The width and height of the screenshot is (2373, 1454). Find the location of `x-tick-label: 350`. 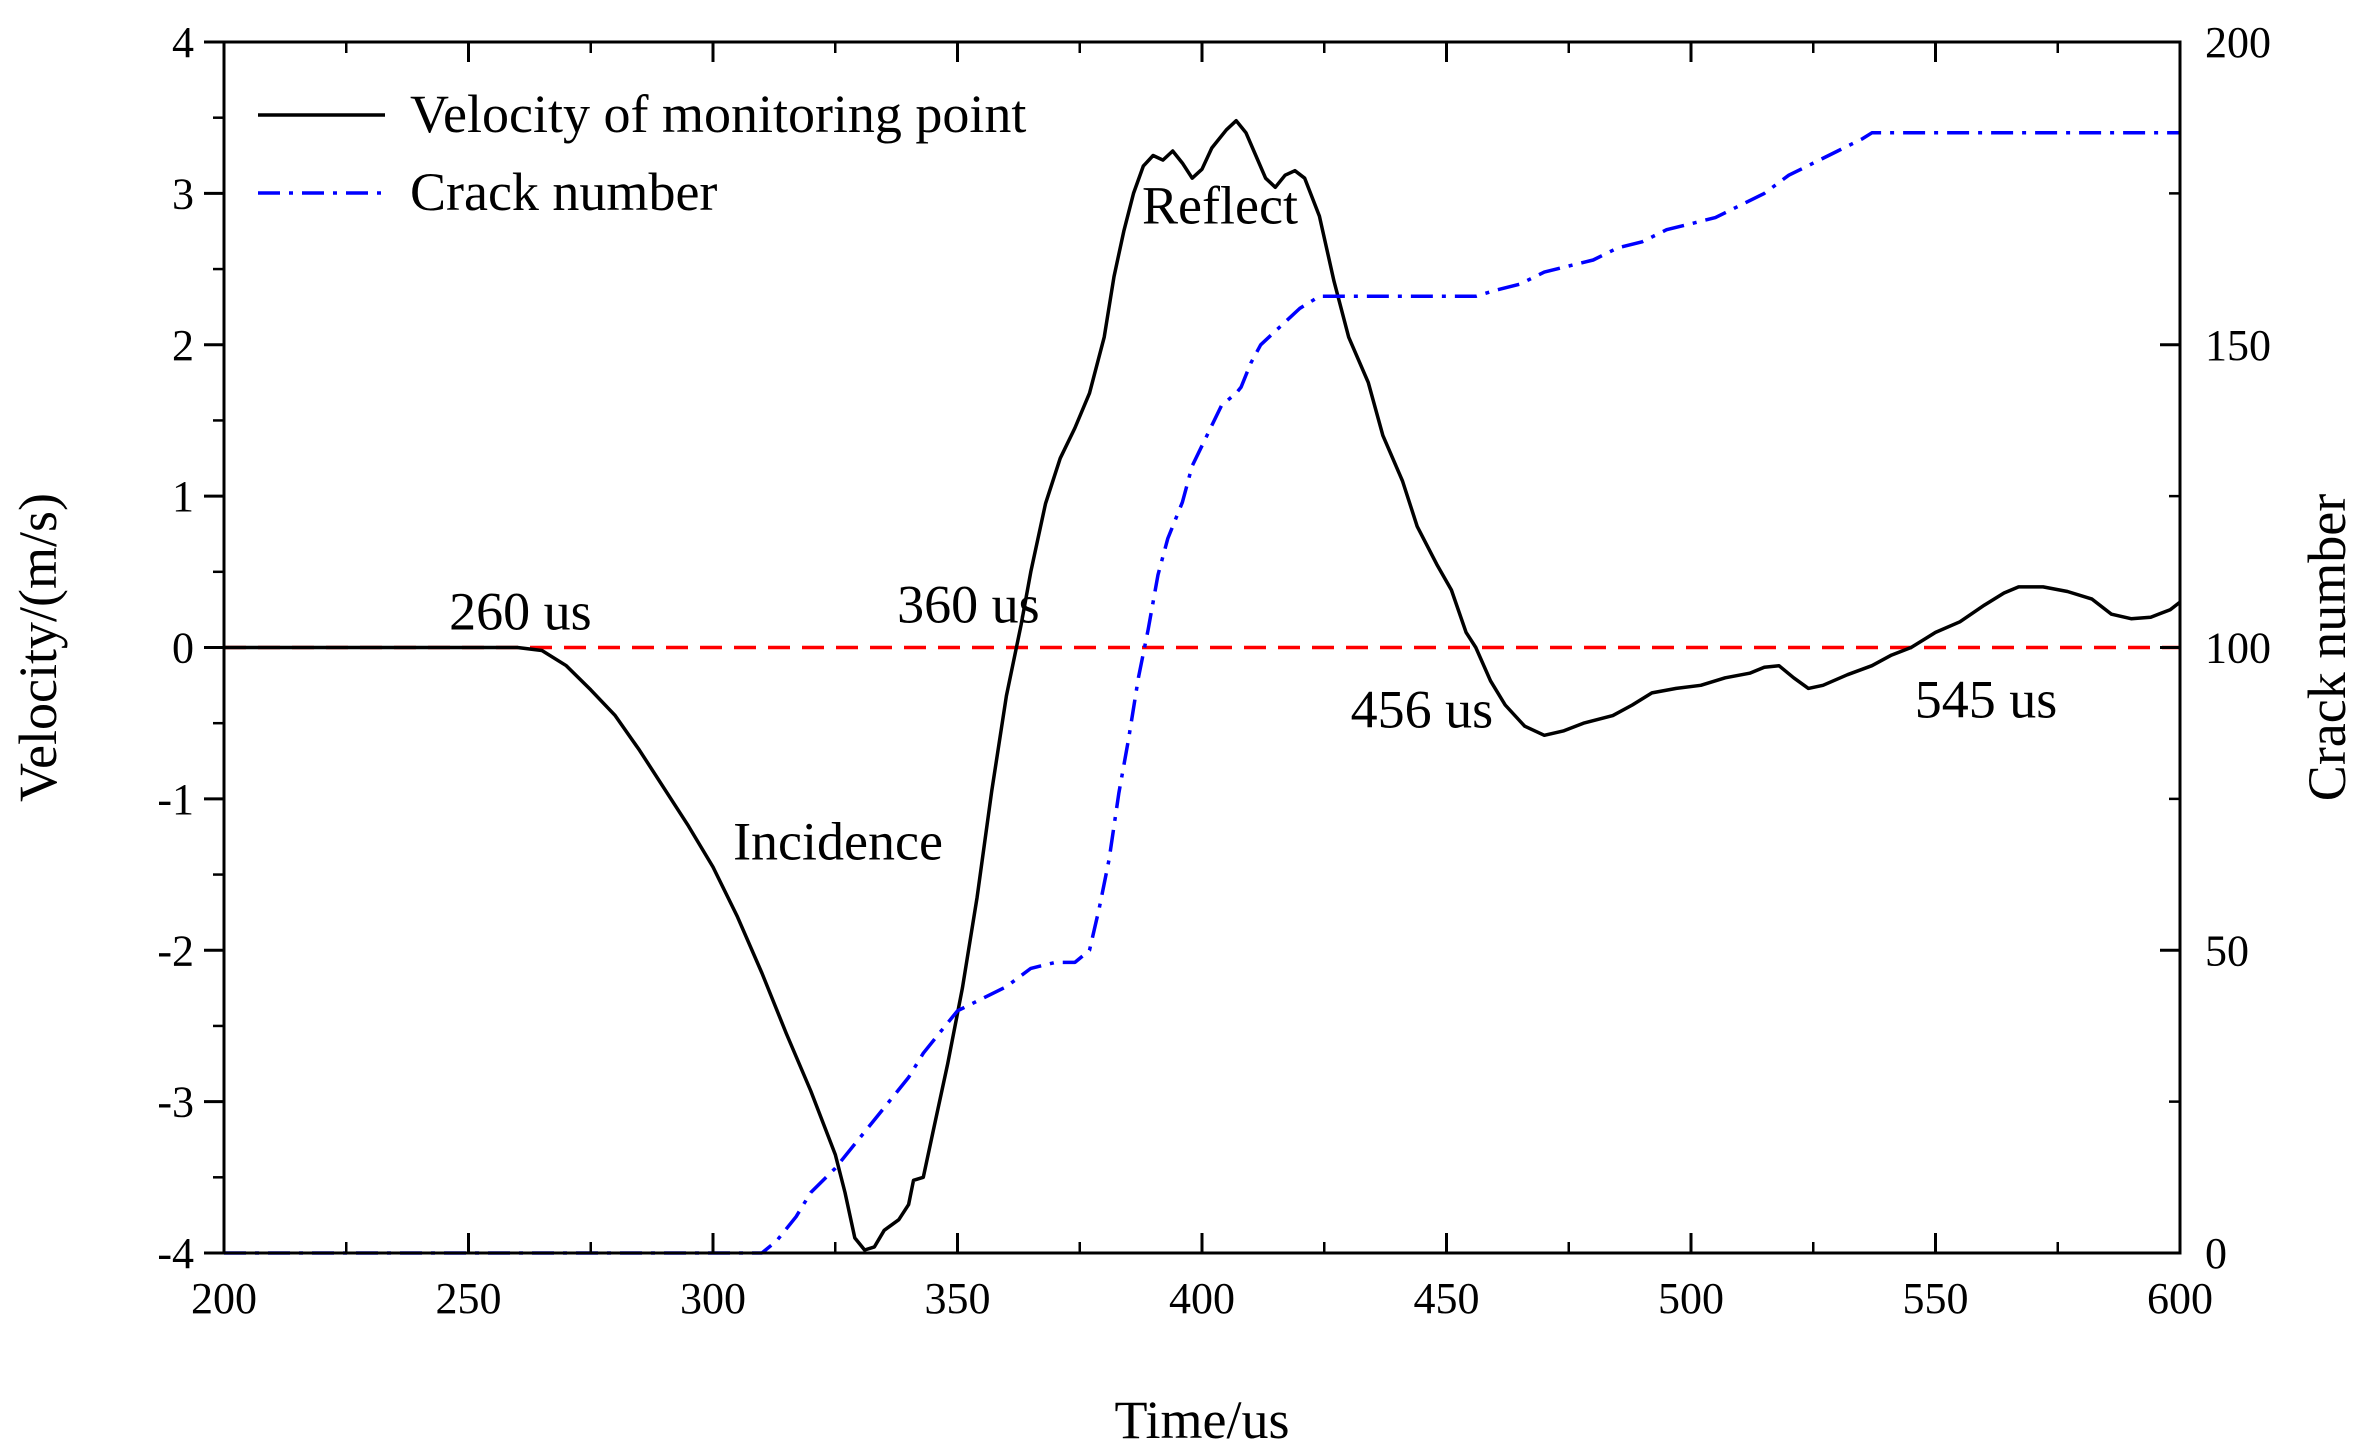

x-tick-label: 350 is located at coordinates (958, 1298).